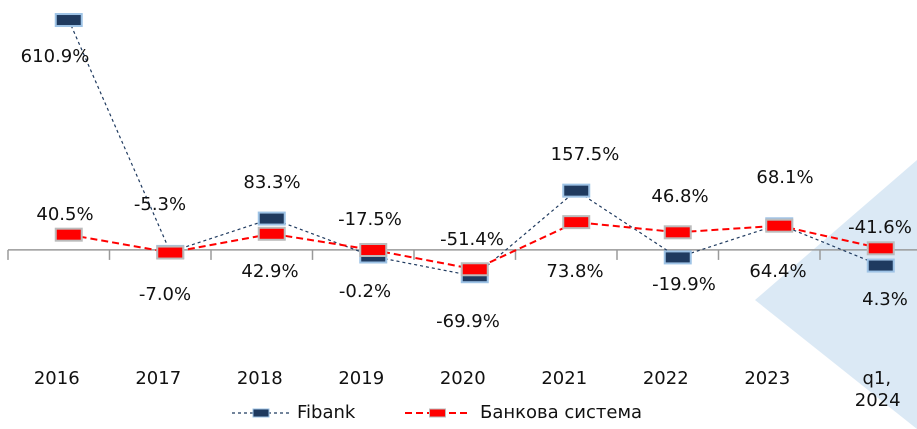 This screenshot has width=917, height=429. Describe the element at coordinates (259, 378) in the screenshot. I see `x-tick-label: 2018` at that location.